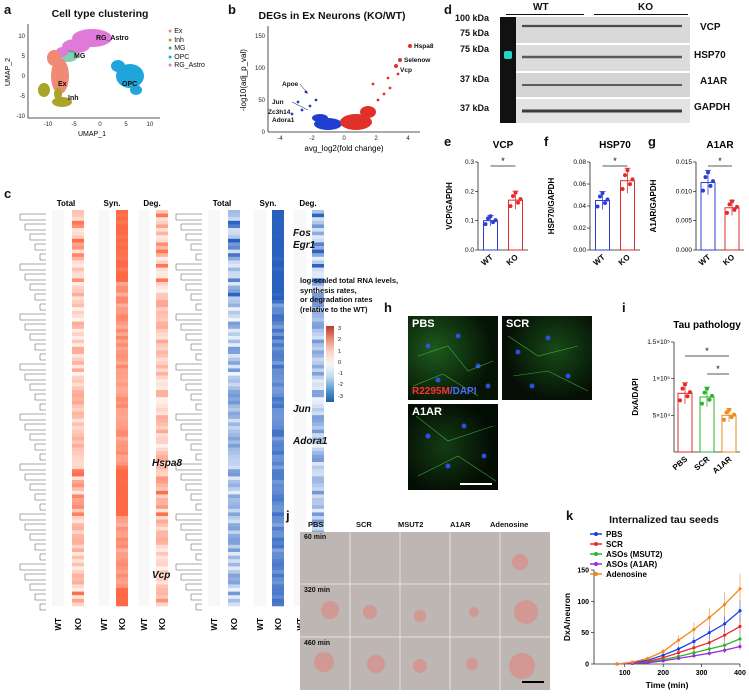  I want to click on significance-star: *, so click(720, 161).